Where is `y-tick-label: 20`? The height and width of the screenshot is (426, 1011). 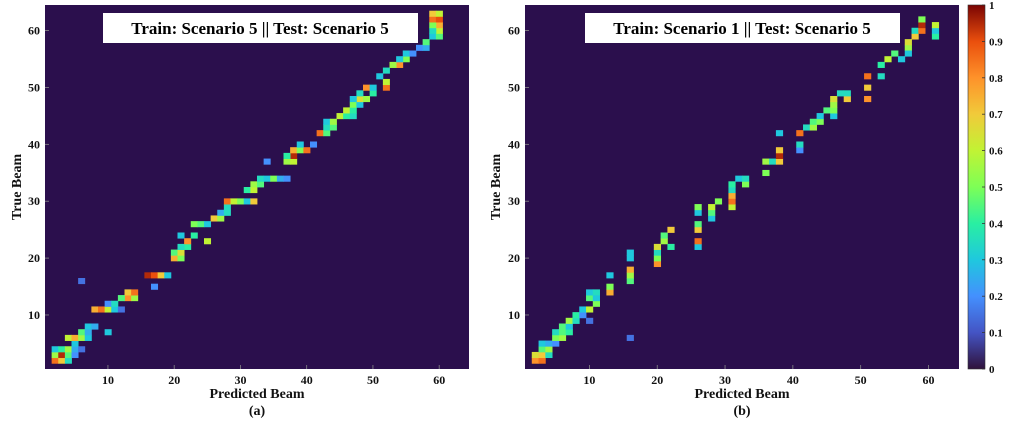 y-tick-label: 20 is located at coordinates (34, 258).